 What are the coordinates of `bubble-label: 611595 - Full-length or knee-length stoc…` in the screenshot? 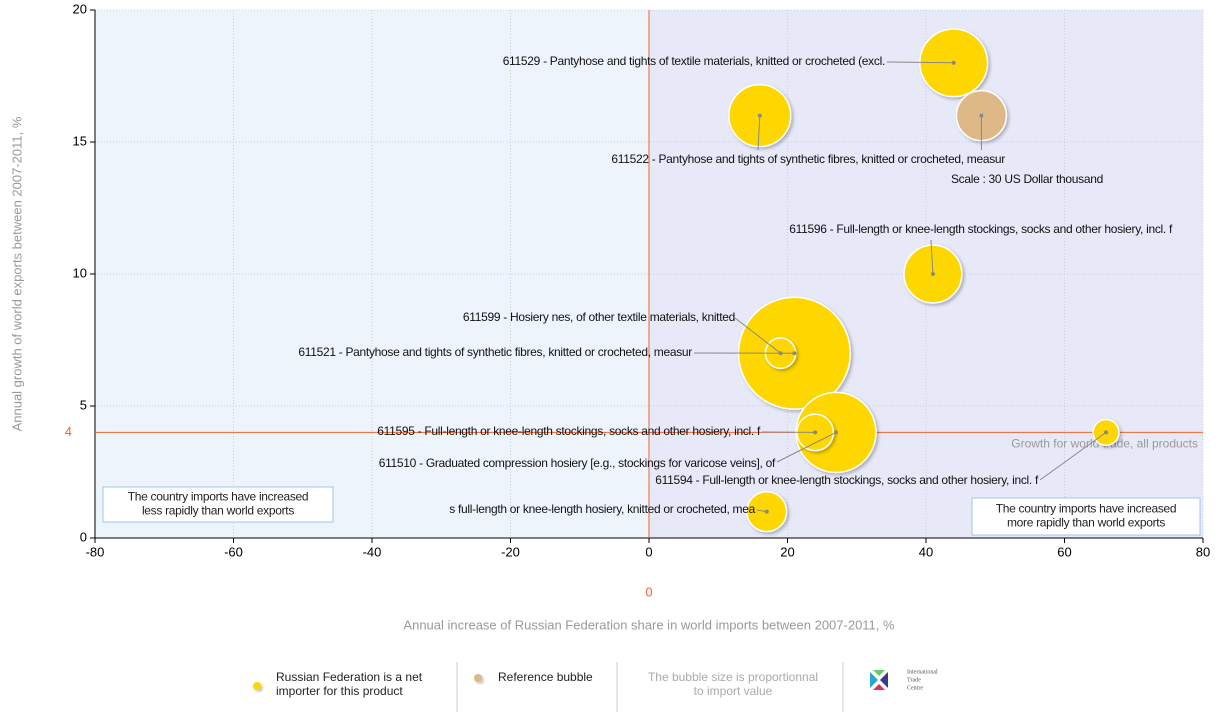 It's located at (569, 431).